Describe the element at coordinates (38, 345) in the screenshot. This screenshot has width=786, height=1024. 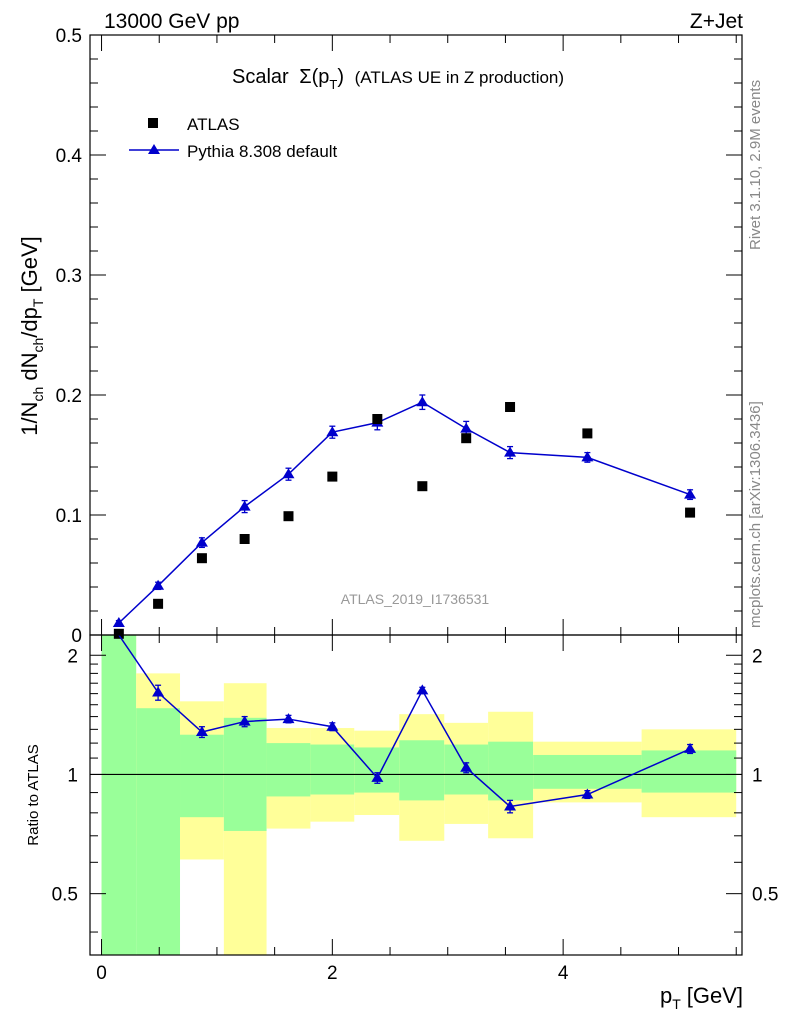
I see `y-axis-label-part-3: ch` at that location.